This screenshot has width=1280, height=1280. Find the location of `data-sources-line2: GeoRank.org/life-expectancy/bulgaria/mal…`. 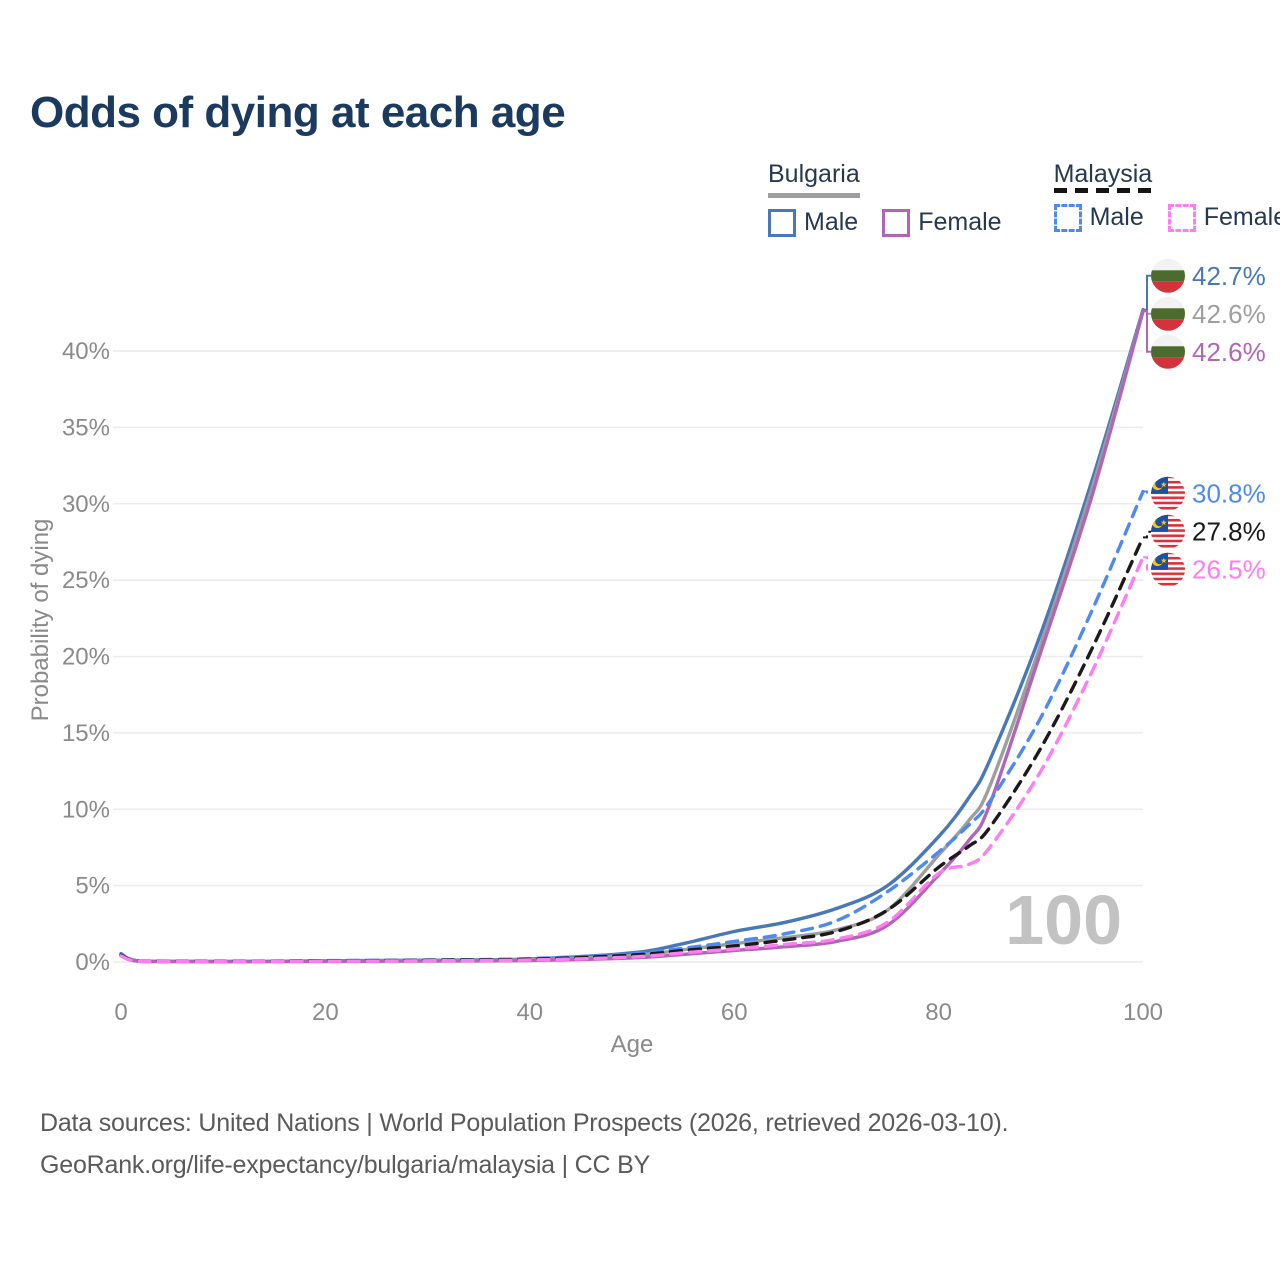

data-sources-line2: GeoRank.org/life-expectancy/bulgaria/mal… is located at coordinates (345, 1165).